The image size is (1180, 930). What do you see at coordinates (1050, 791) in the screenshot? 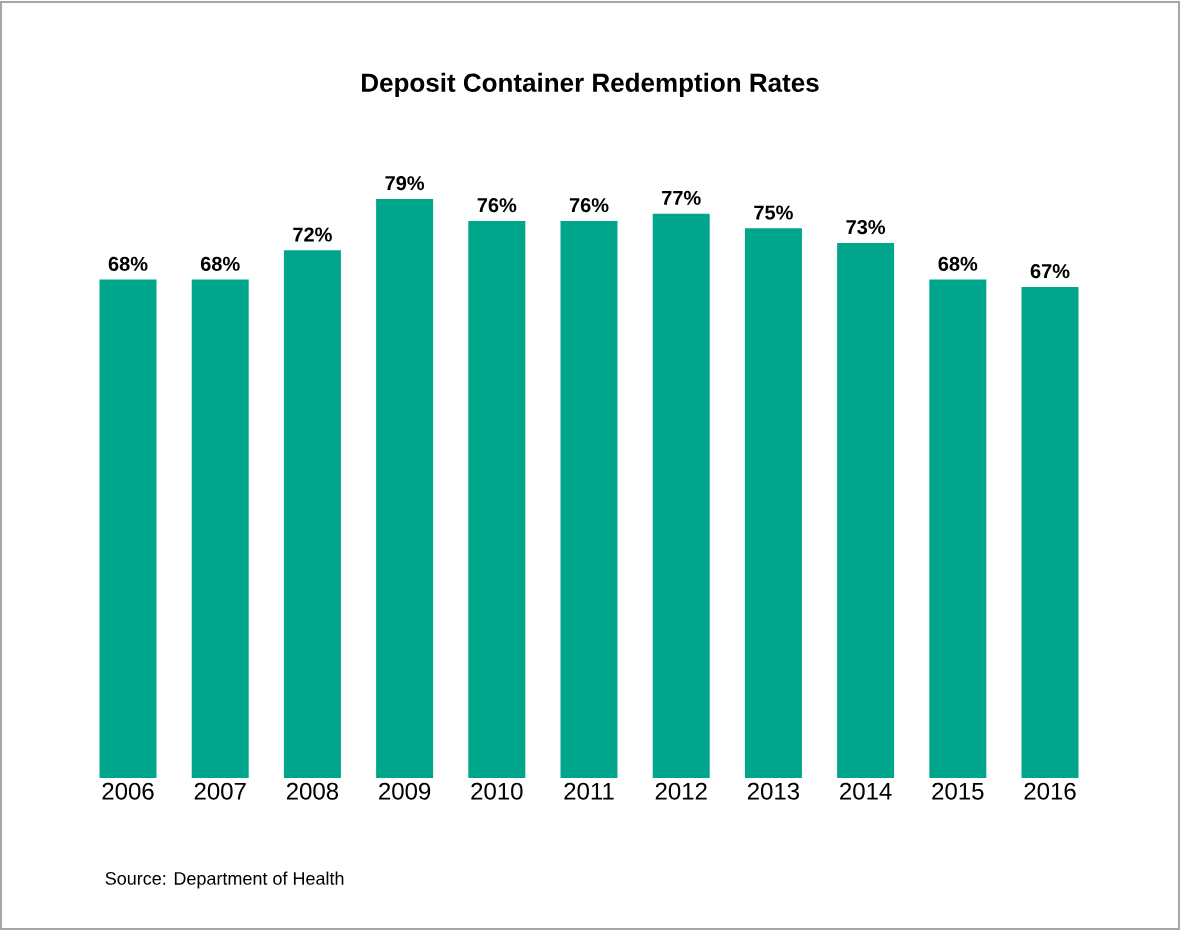
I see `x-tick-label: 2016` at bounding box center [1050, 791].